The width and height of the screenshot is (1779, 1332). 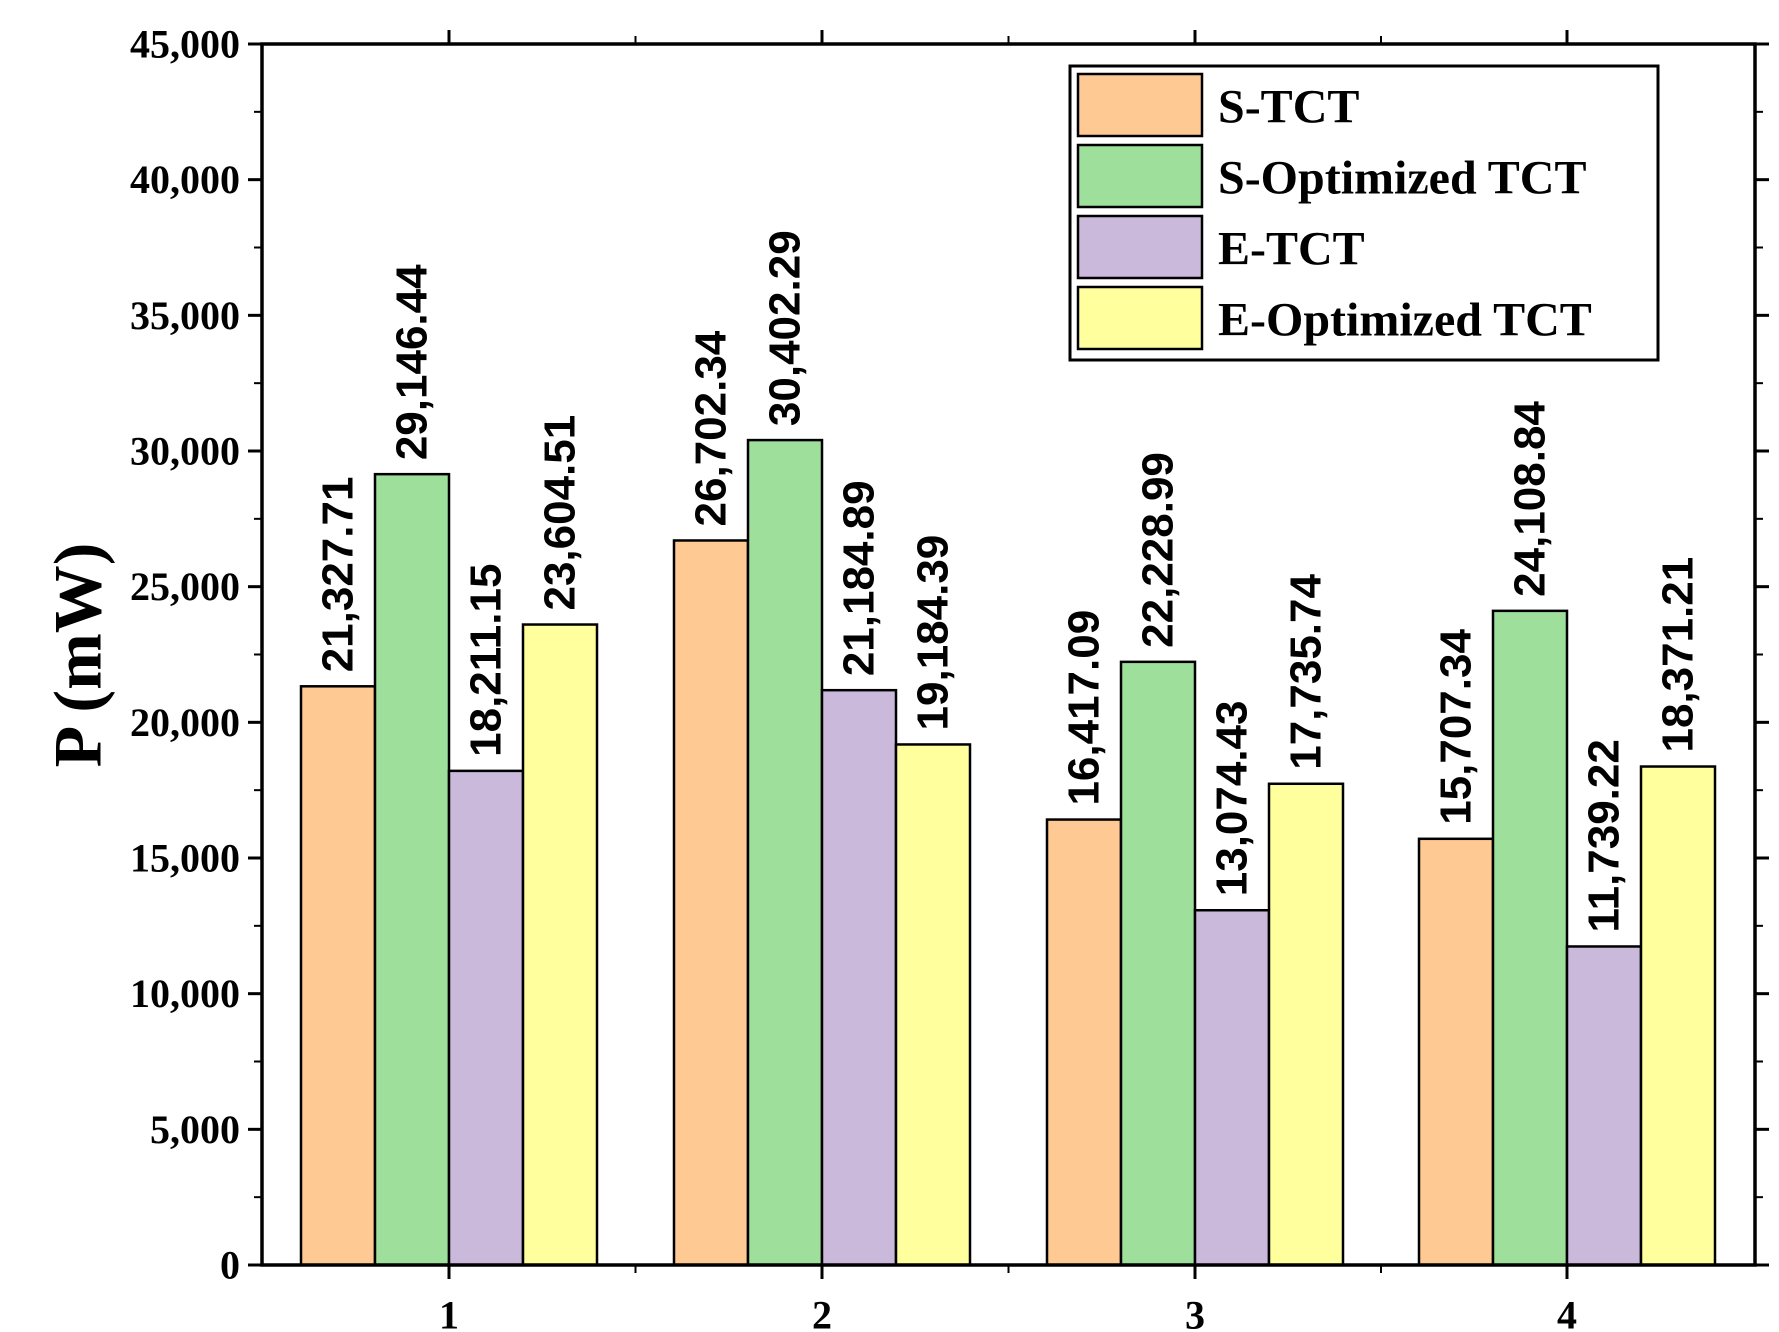 What do you see at coordinates (560, 513) in the screenshot?
I see `data-label: 23,604.51` at bounding box center [560, 513].